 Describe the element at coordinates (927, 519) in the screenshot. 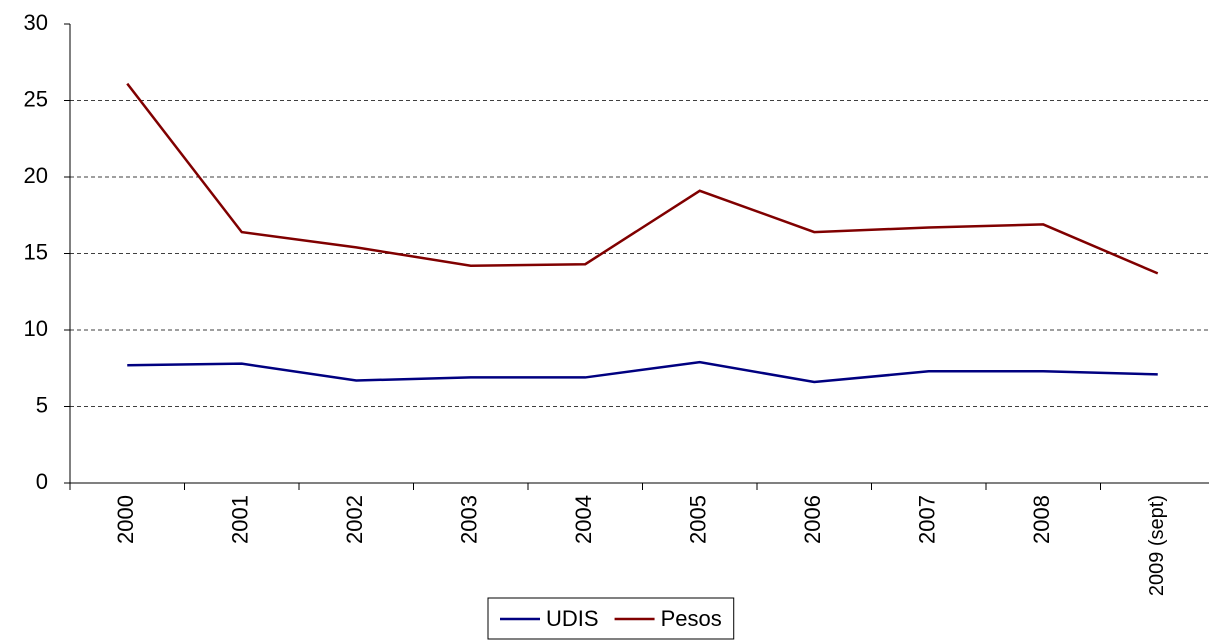

I see `x-tick-label: 2007` at that location.